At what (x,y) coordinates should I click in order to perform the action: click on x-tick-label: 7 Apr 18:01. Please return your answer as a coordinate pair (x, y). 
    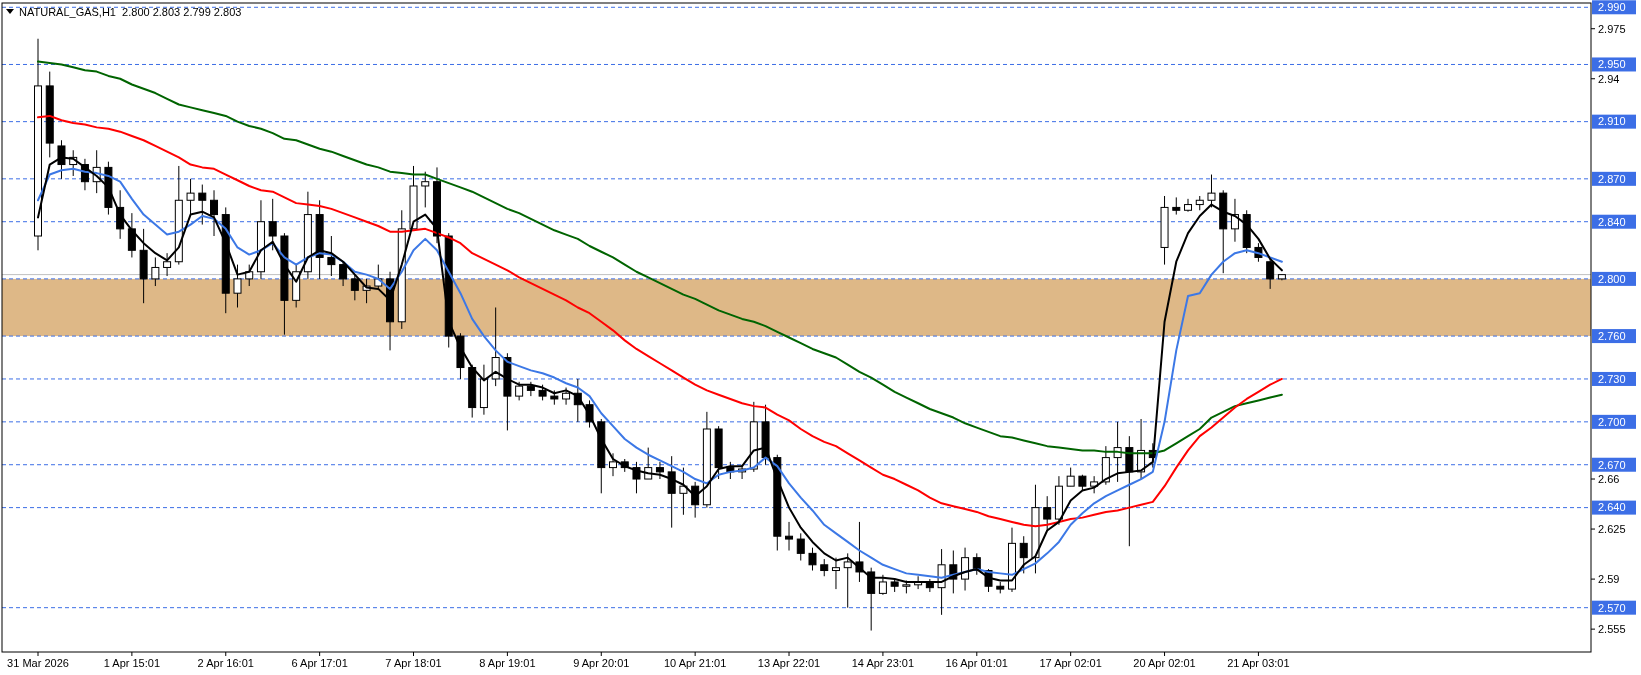
    Looking at the image, I should click on (413, 663).